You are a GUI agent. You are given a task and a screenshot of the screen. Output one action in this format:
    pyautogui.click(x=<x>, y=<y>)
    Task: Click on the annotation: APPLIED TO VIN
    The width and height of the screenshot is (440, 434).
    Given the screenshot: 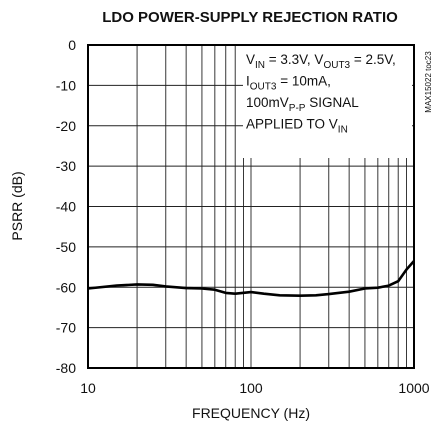 What is the action you would take?
    pyautogui.click(x=297, y=126)
    